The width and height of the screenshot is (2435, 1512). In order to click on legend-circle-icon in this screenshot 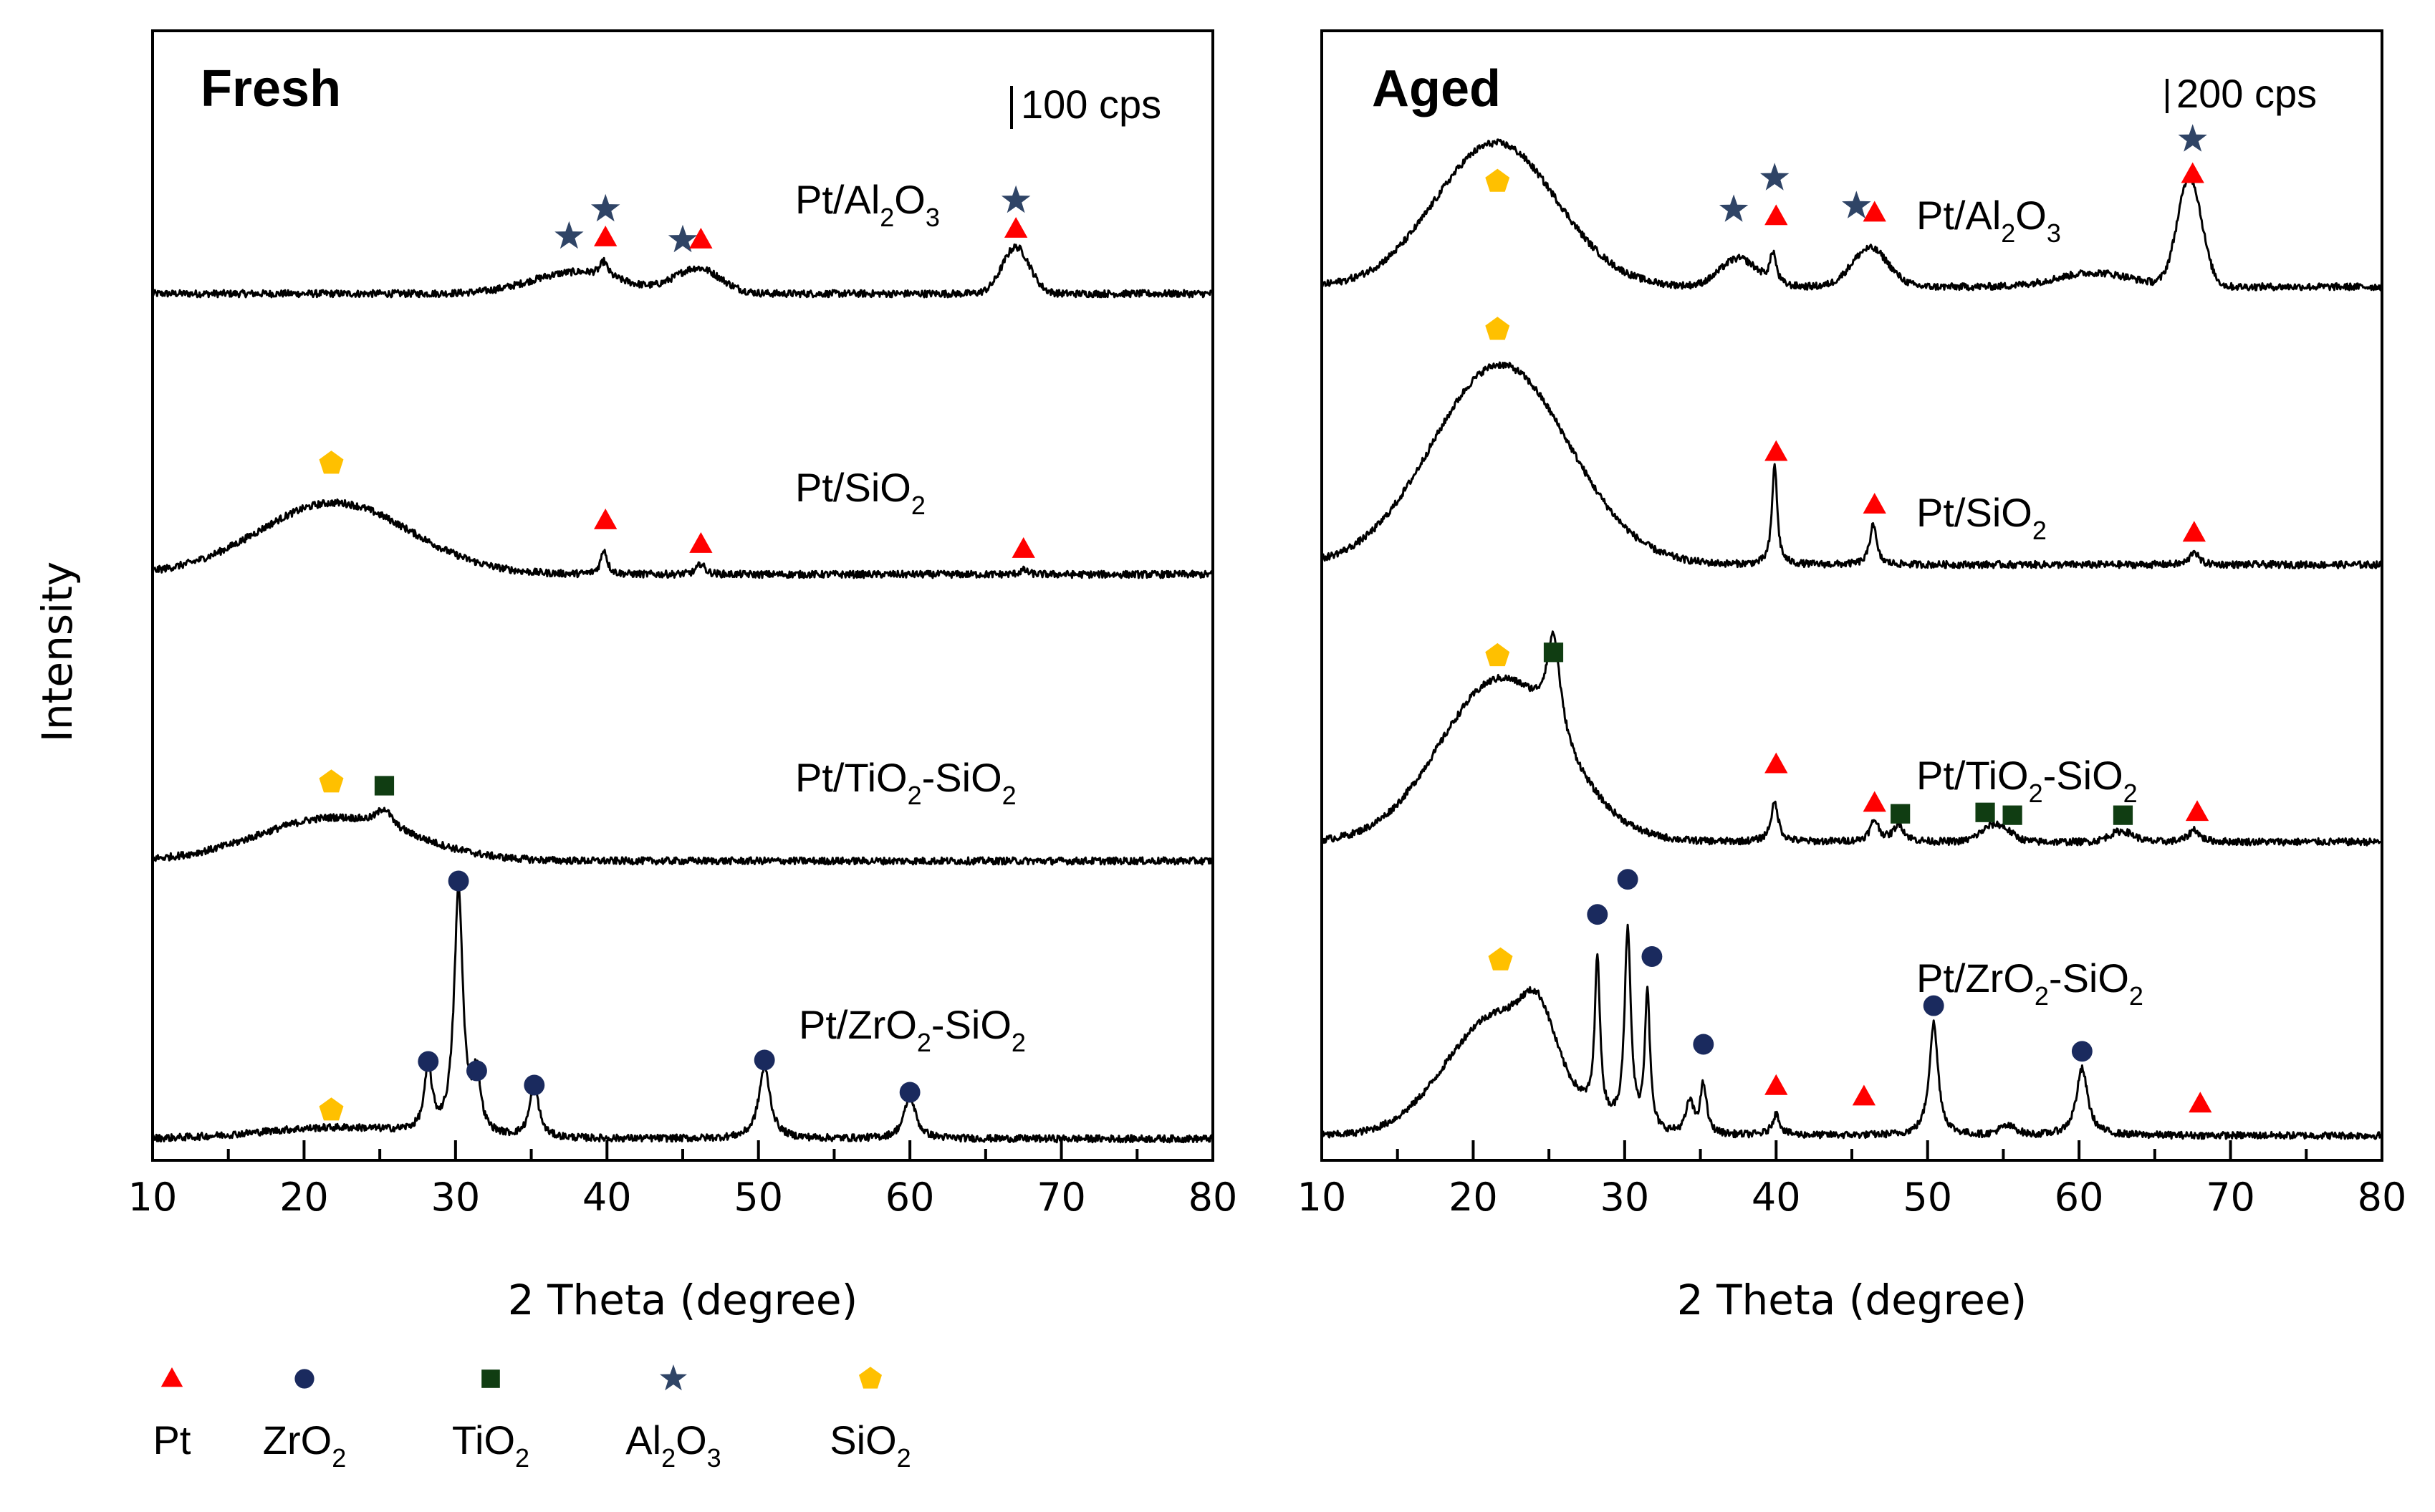, I will do `click(304, 1379)`.